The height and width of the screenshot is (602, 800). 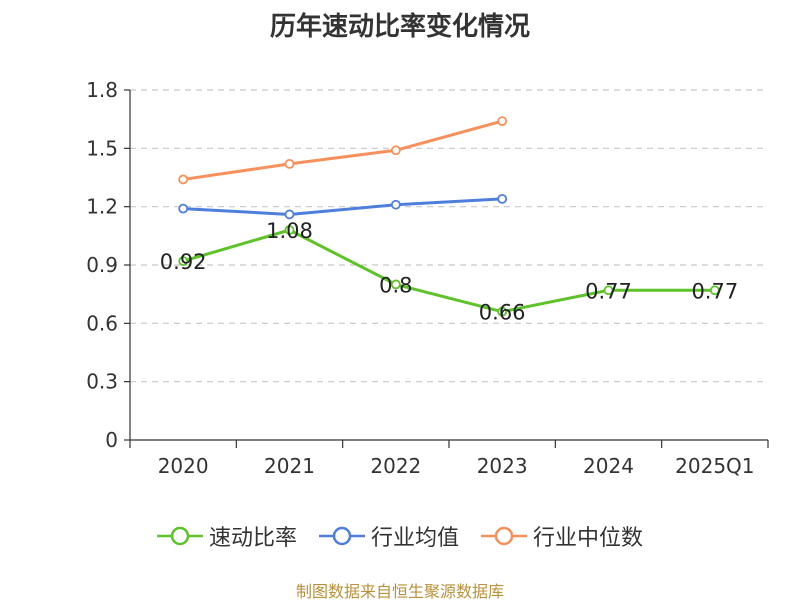 What do you see at coordinates (395, 466) in the screenshot?
I see `x-tick-label: 2022` at bounding box center [395, 466].